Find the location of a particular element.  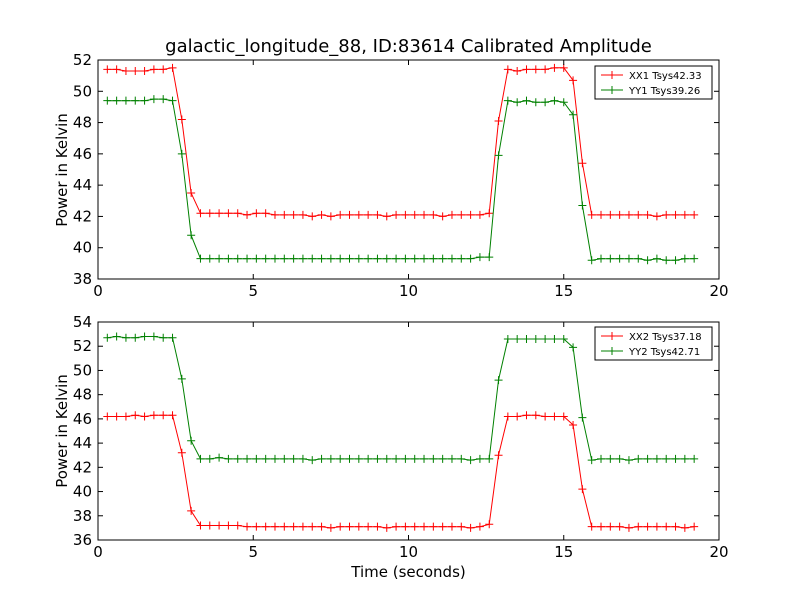

y-tick-label: 50 is located at coordinates (82, 370).